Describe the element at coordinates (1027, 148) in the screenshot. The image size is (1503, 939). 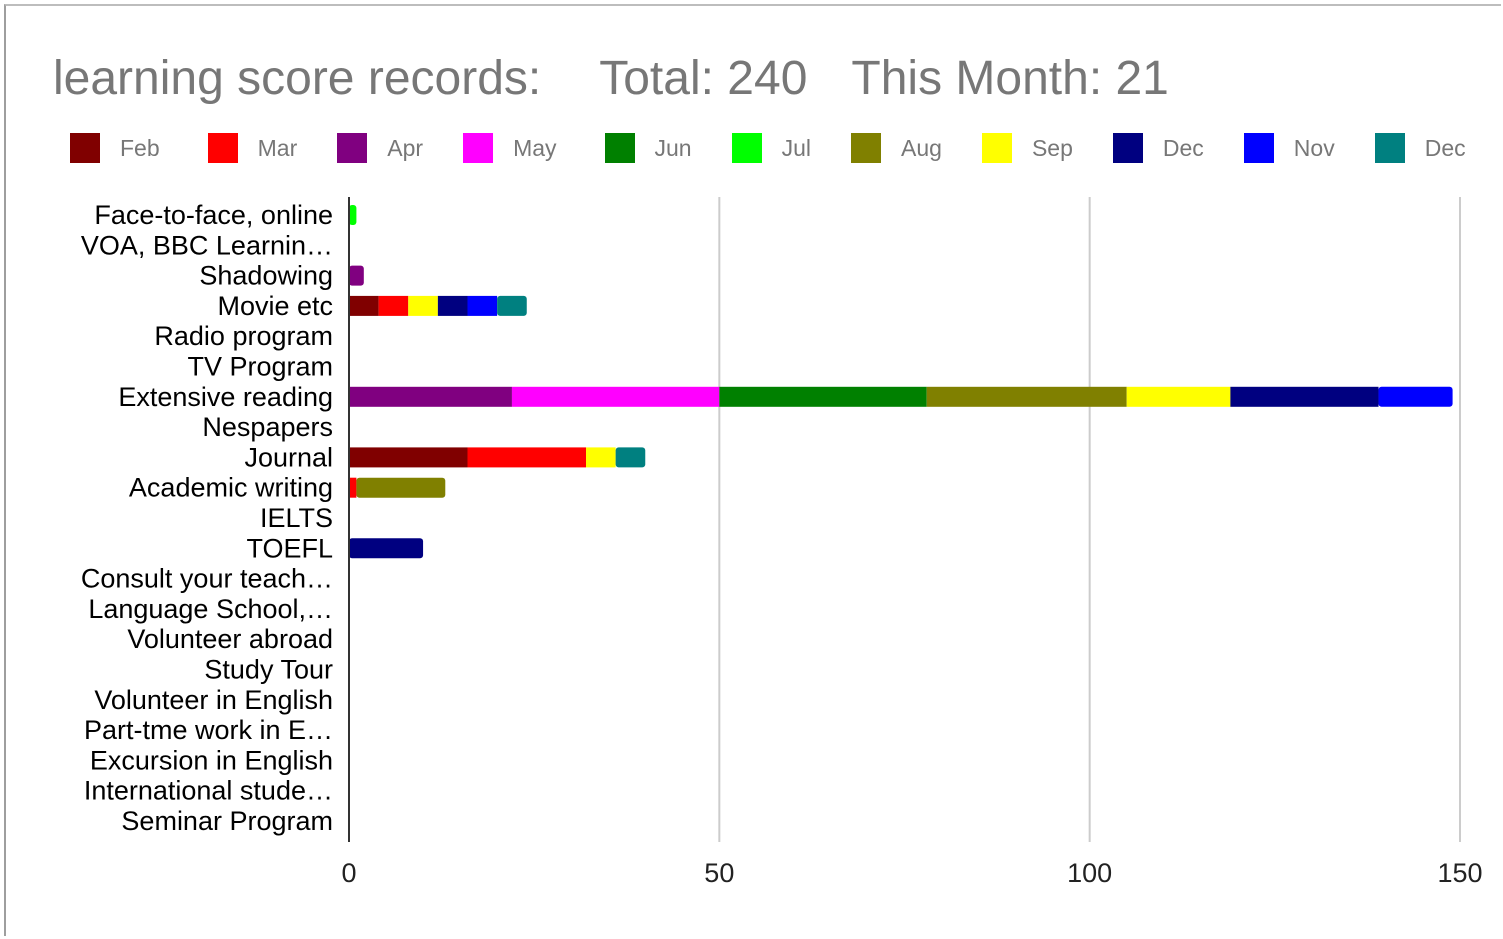
I see `legend-item-sep-7: Sep` at that location.